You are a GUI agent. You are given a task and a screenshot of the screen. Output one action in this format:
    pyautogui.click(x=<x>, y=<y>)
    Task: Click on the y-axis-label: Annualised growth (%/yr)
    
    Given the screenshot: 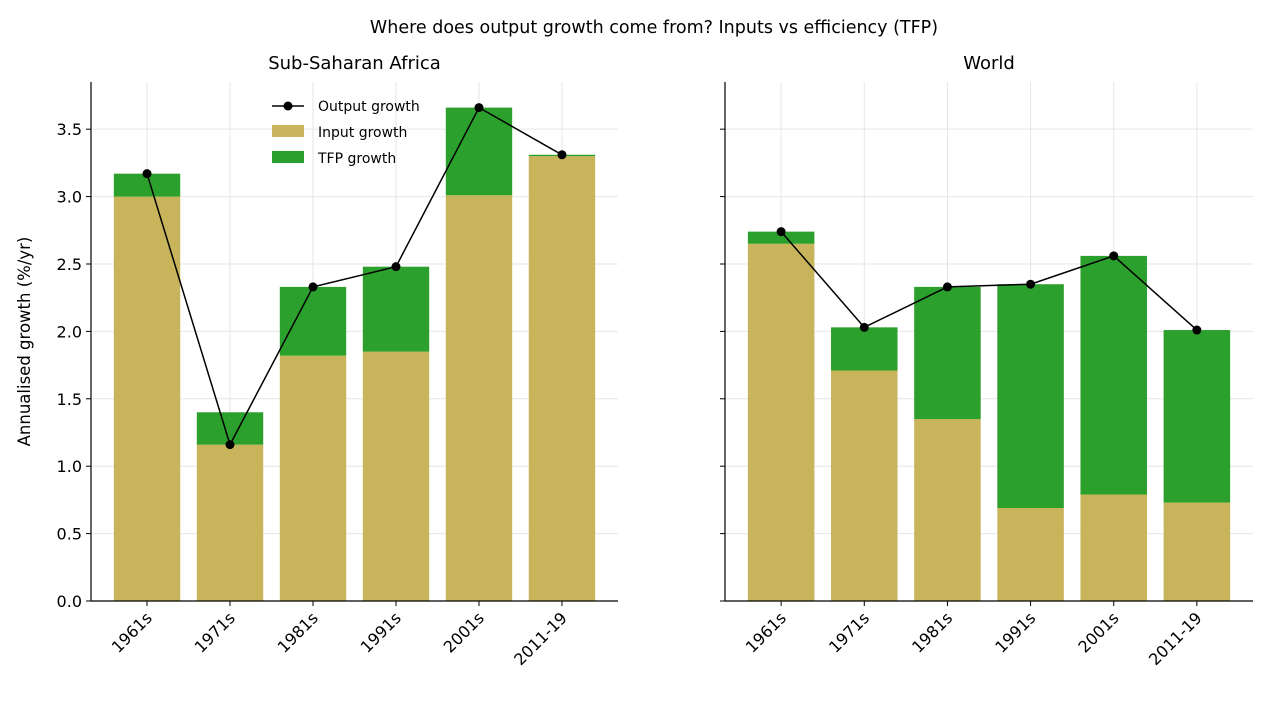 What is the action you would take?
    pyautogui.click(x=24, y=342)
    